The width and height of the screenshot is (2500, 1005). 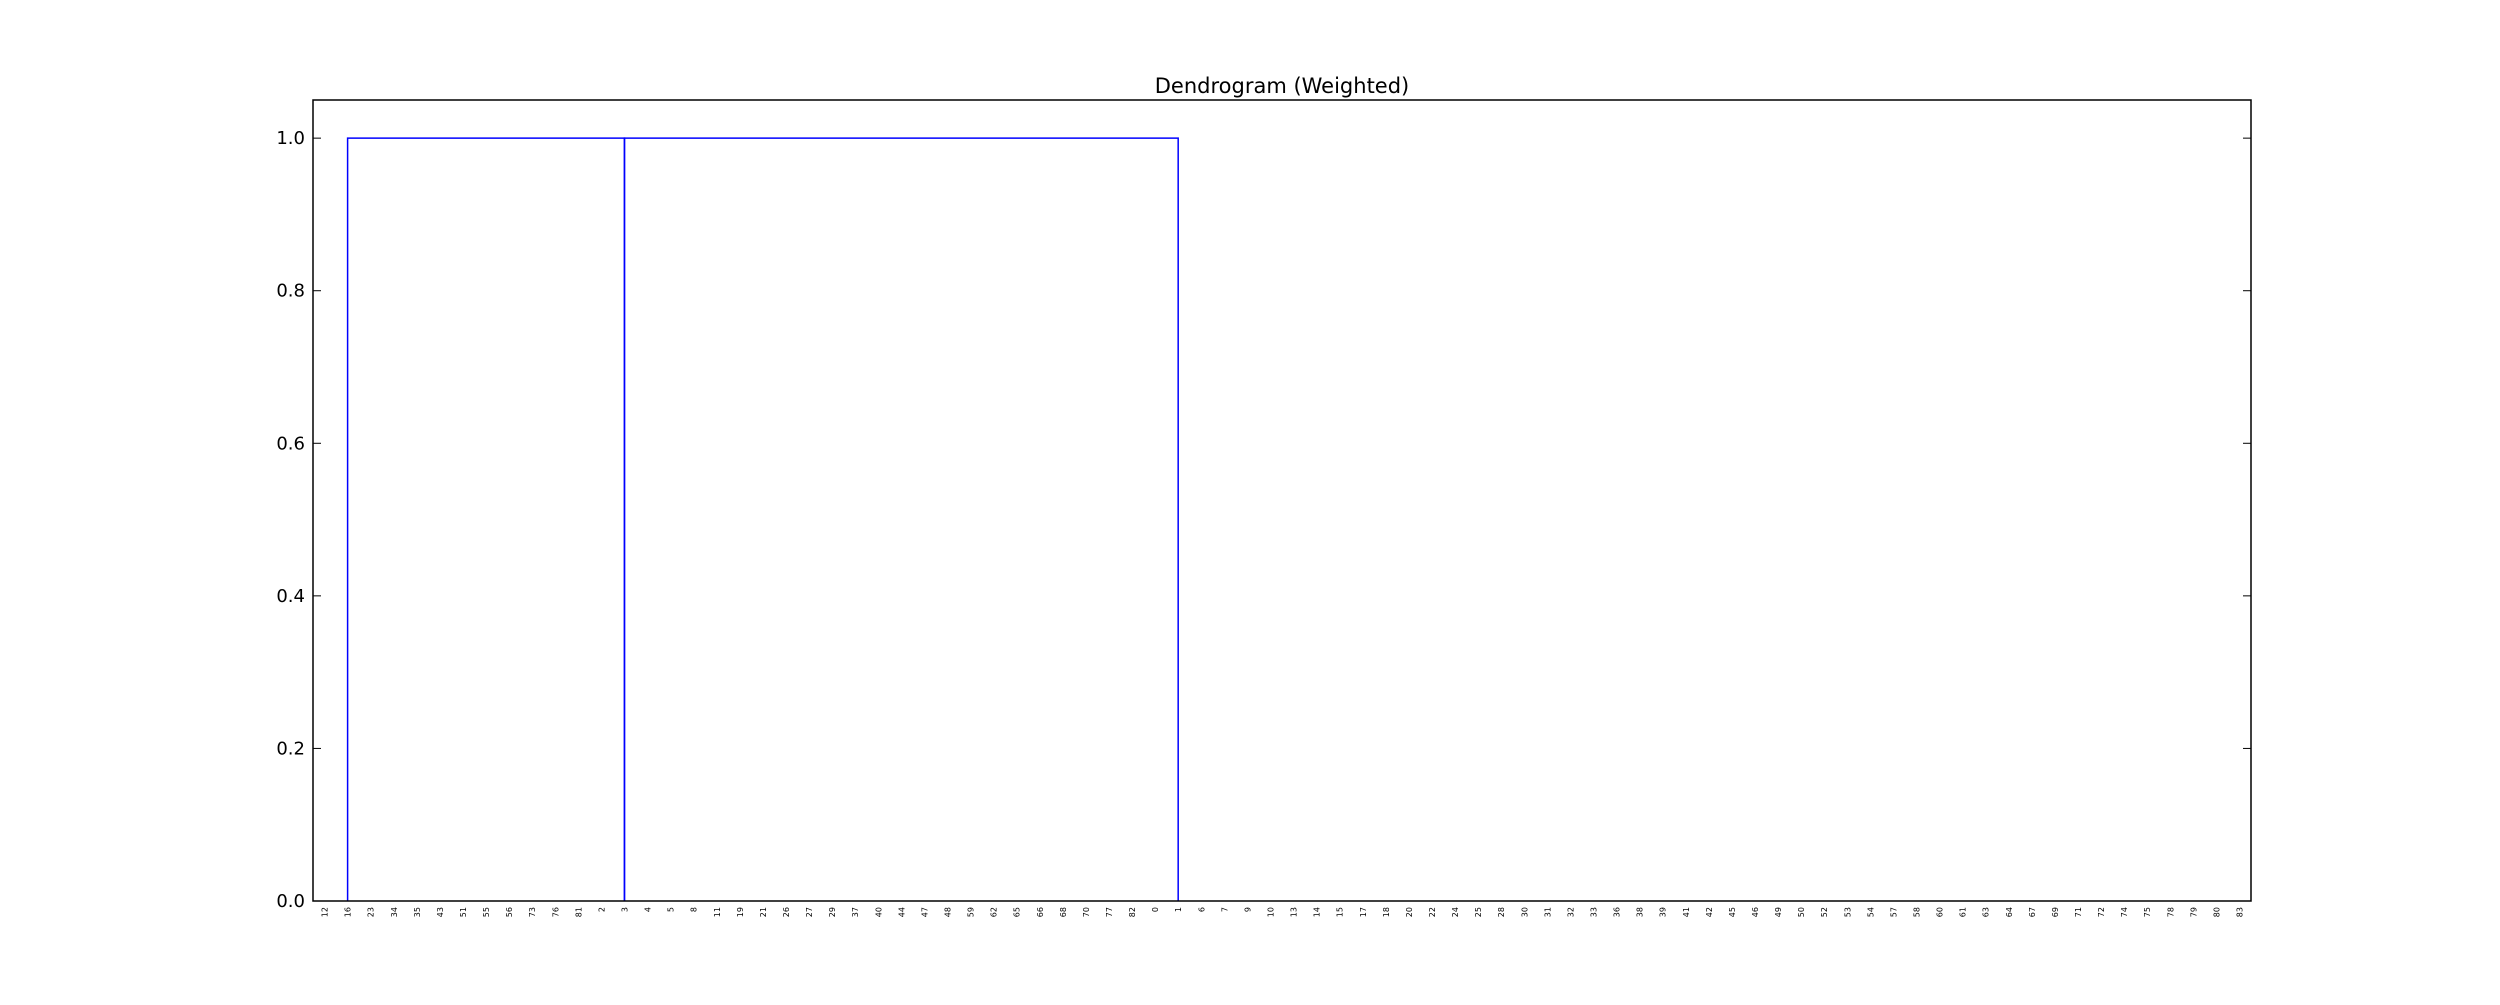 What do you see at coordinates (1363, 912) in the screenshot?
I see `x-leaf-label: 17` at bounding box center [1363, 912].